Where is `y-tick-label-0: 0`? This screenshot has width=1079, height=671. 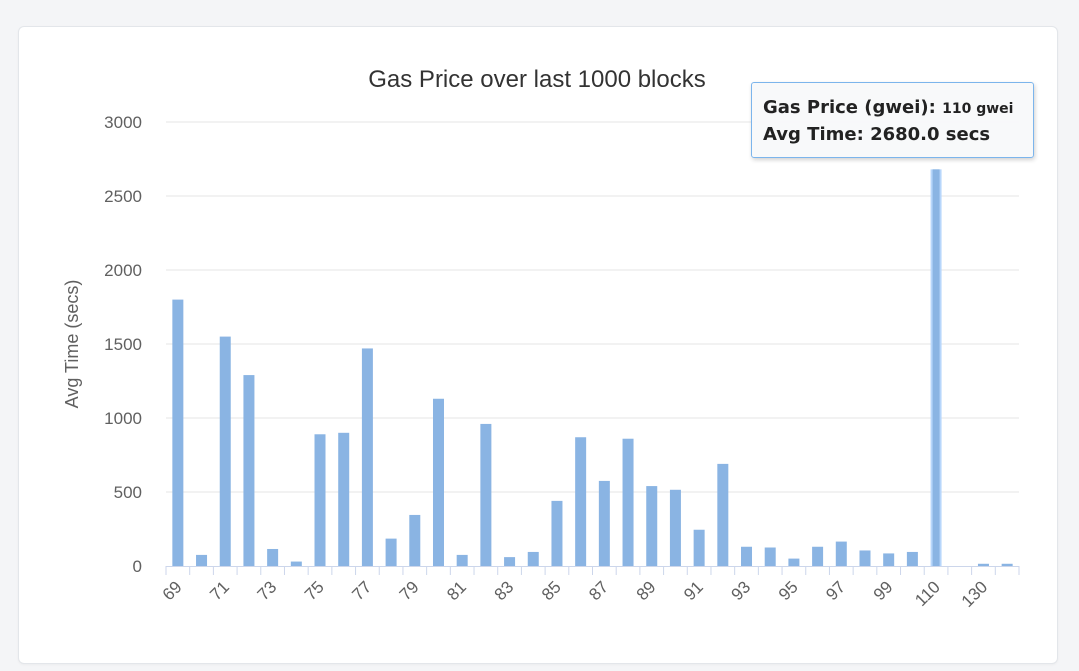
y-tick-label-0: 0 is located at coordinates (137, 566).